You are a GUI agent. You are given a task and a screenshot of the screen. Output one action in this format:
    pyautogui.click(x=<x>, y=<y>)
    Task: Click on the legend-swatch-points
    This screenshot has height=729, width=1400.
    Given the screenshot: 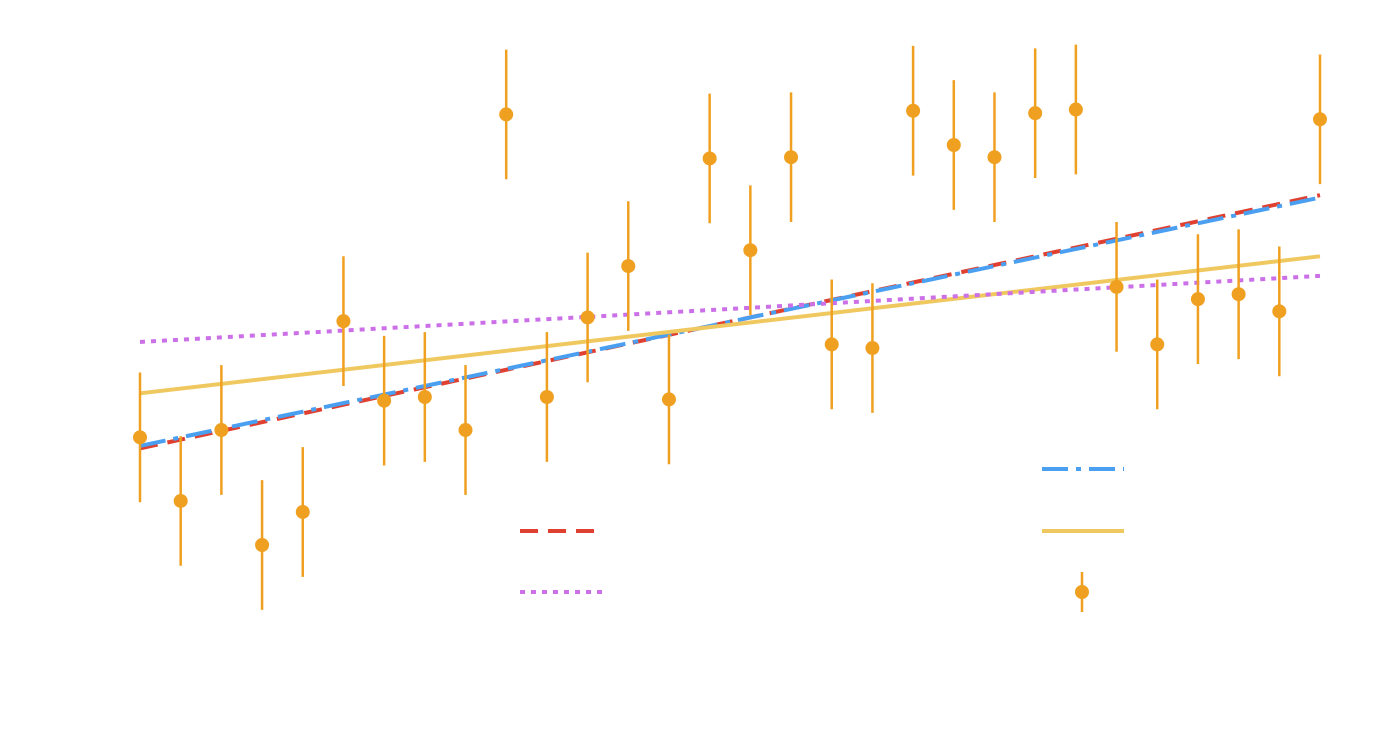 What is the action you would take?
    pyautogui.click(x=1082, y=592)
    